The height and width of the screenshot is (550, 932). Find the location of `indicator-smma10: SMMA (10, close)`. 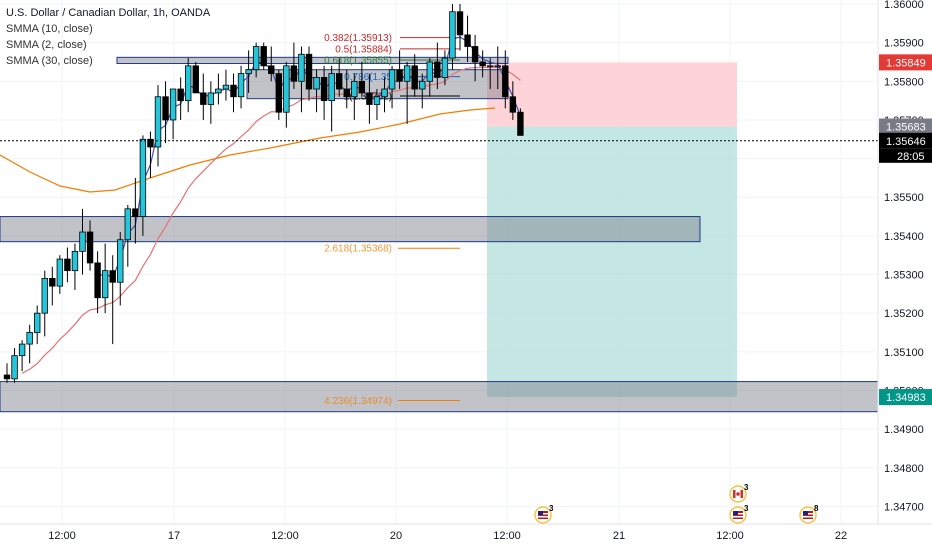

indicator-smma10: SMMA (10, close) is located at coordinates (49, 29).